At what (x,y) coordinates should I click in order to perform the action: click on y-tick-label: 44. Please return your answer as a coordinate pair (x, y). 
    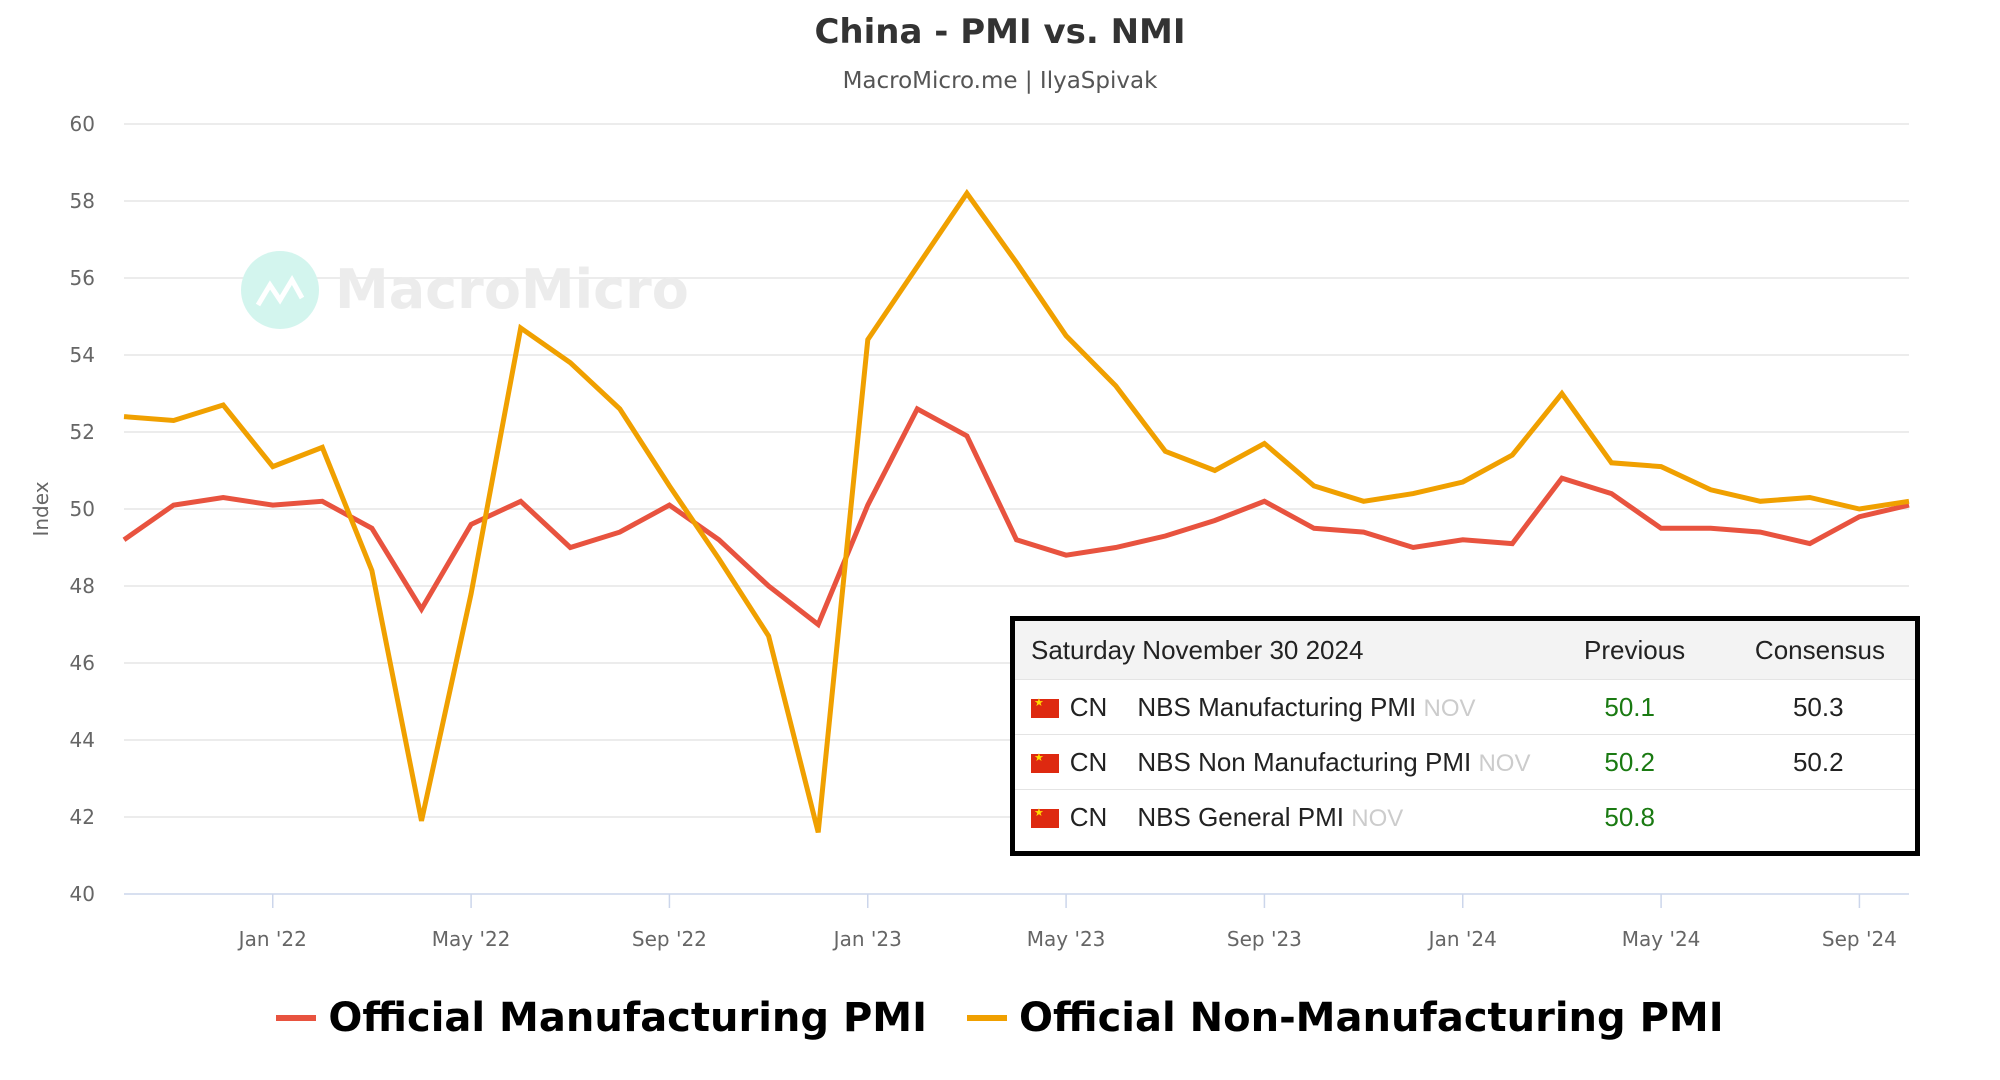
    Looking at the image, I should click on (82, 740).